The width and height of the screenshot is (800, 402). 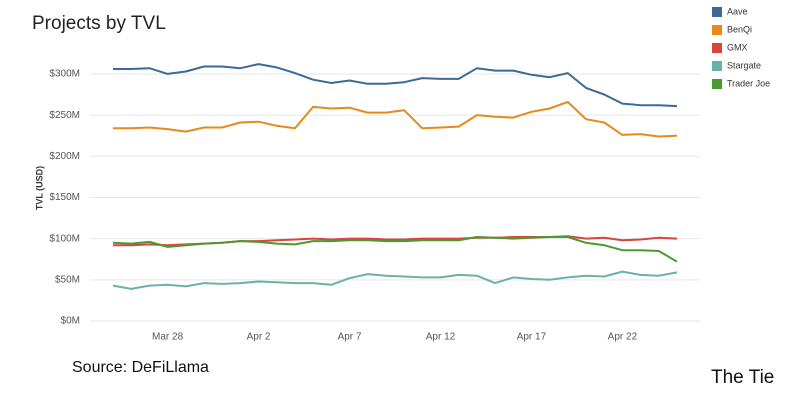 What do you see at coordinates (742, 377) in the screenshot?
I see `logo: The Tie` at bounding box center [742, 377].